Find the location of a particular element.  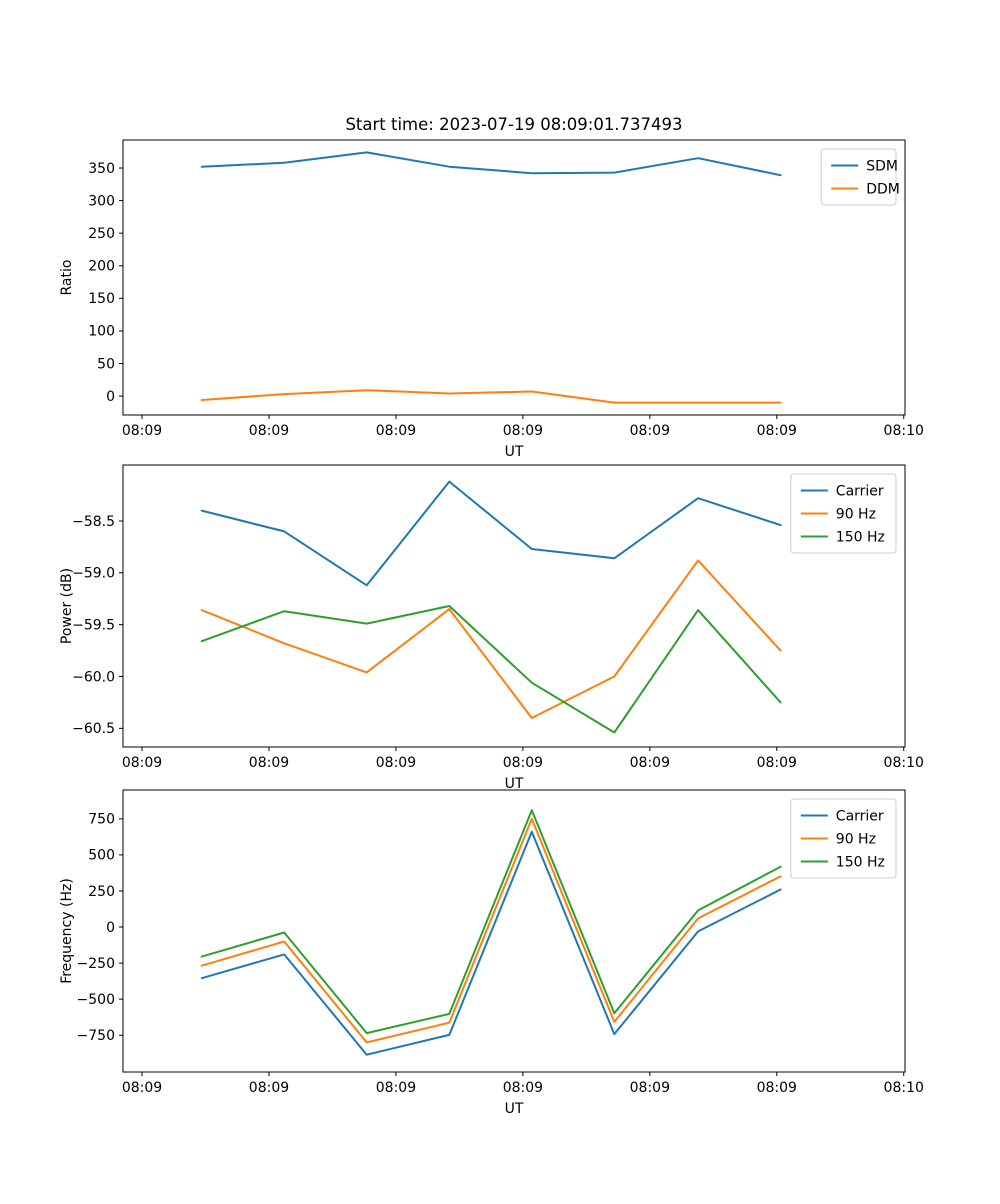

series-line-sdm is located at coordinates (491, 164).